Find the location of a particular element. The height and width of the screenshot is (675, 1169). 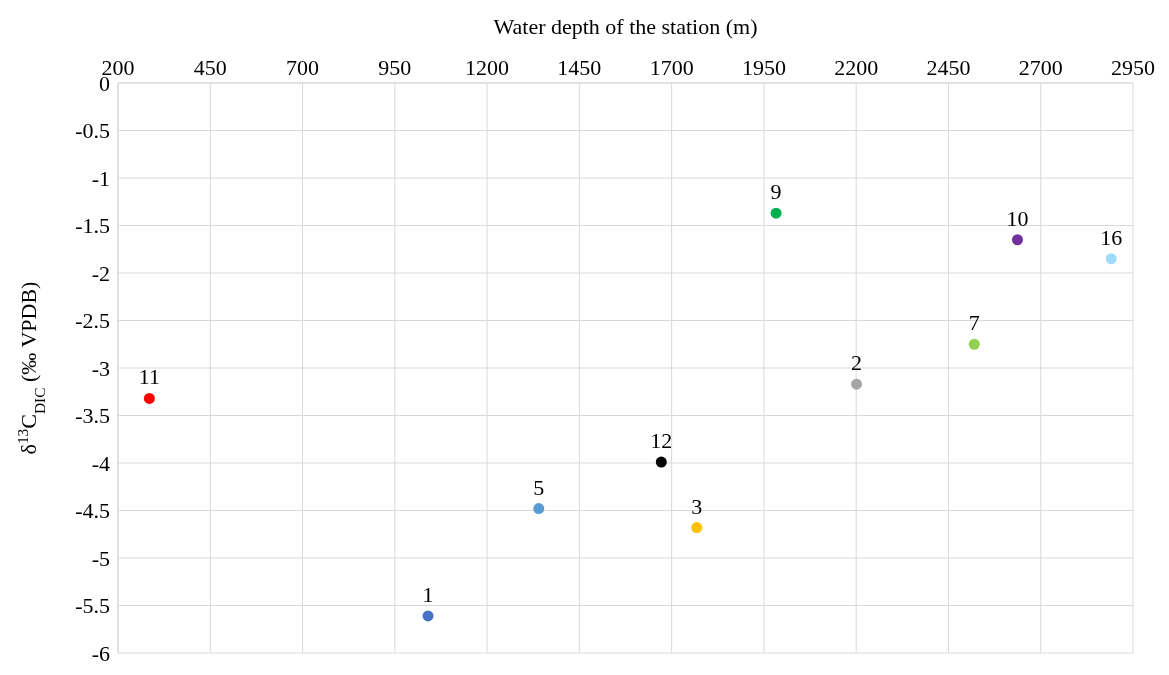

annotation: 11 is located at coordinates (149, 377).